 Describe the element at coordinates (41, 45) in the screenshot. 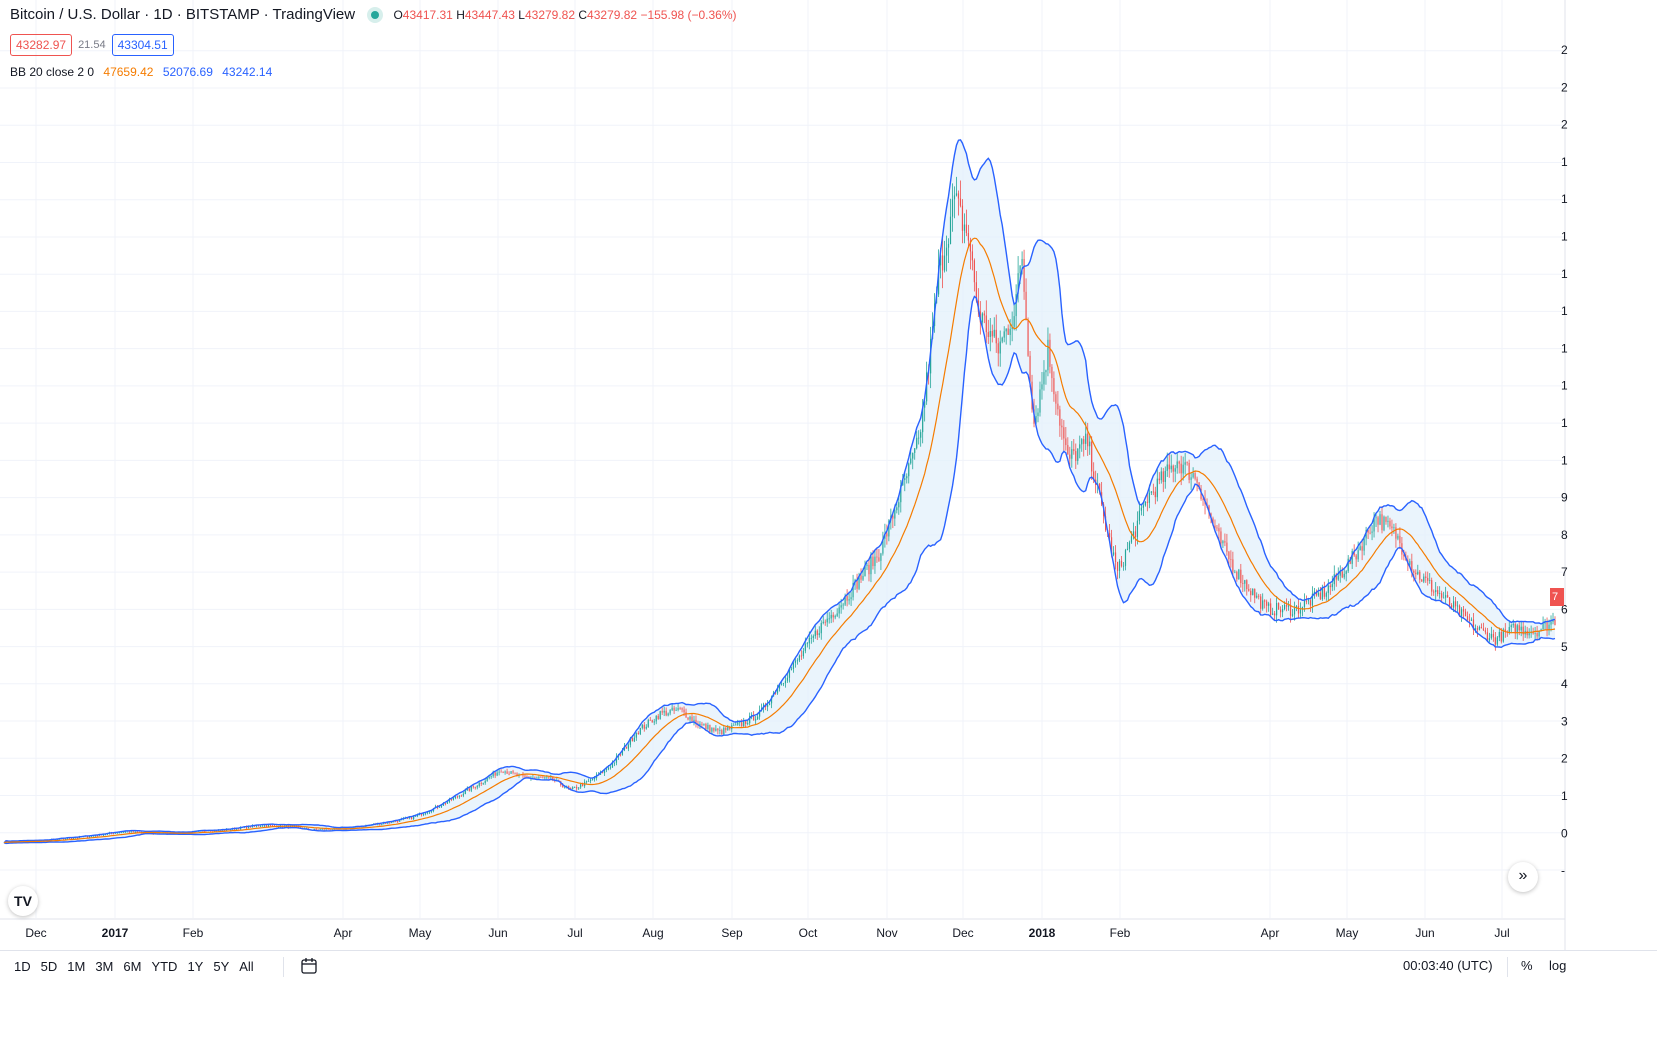

I see `bid-price: 43282.97` at that location.